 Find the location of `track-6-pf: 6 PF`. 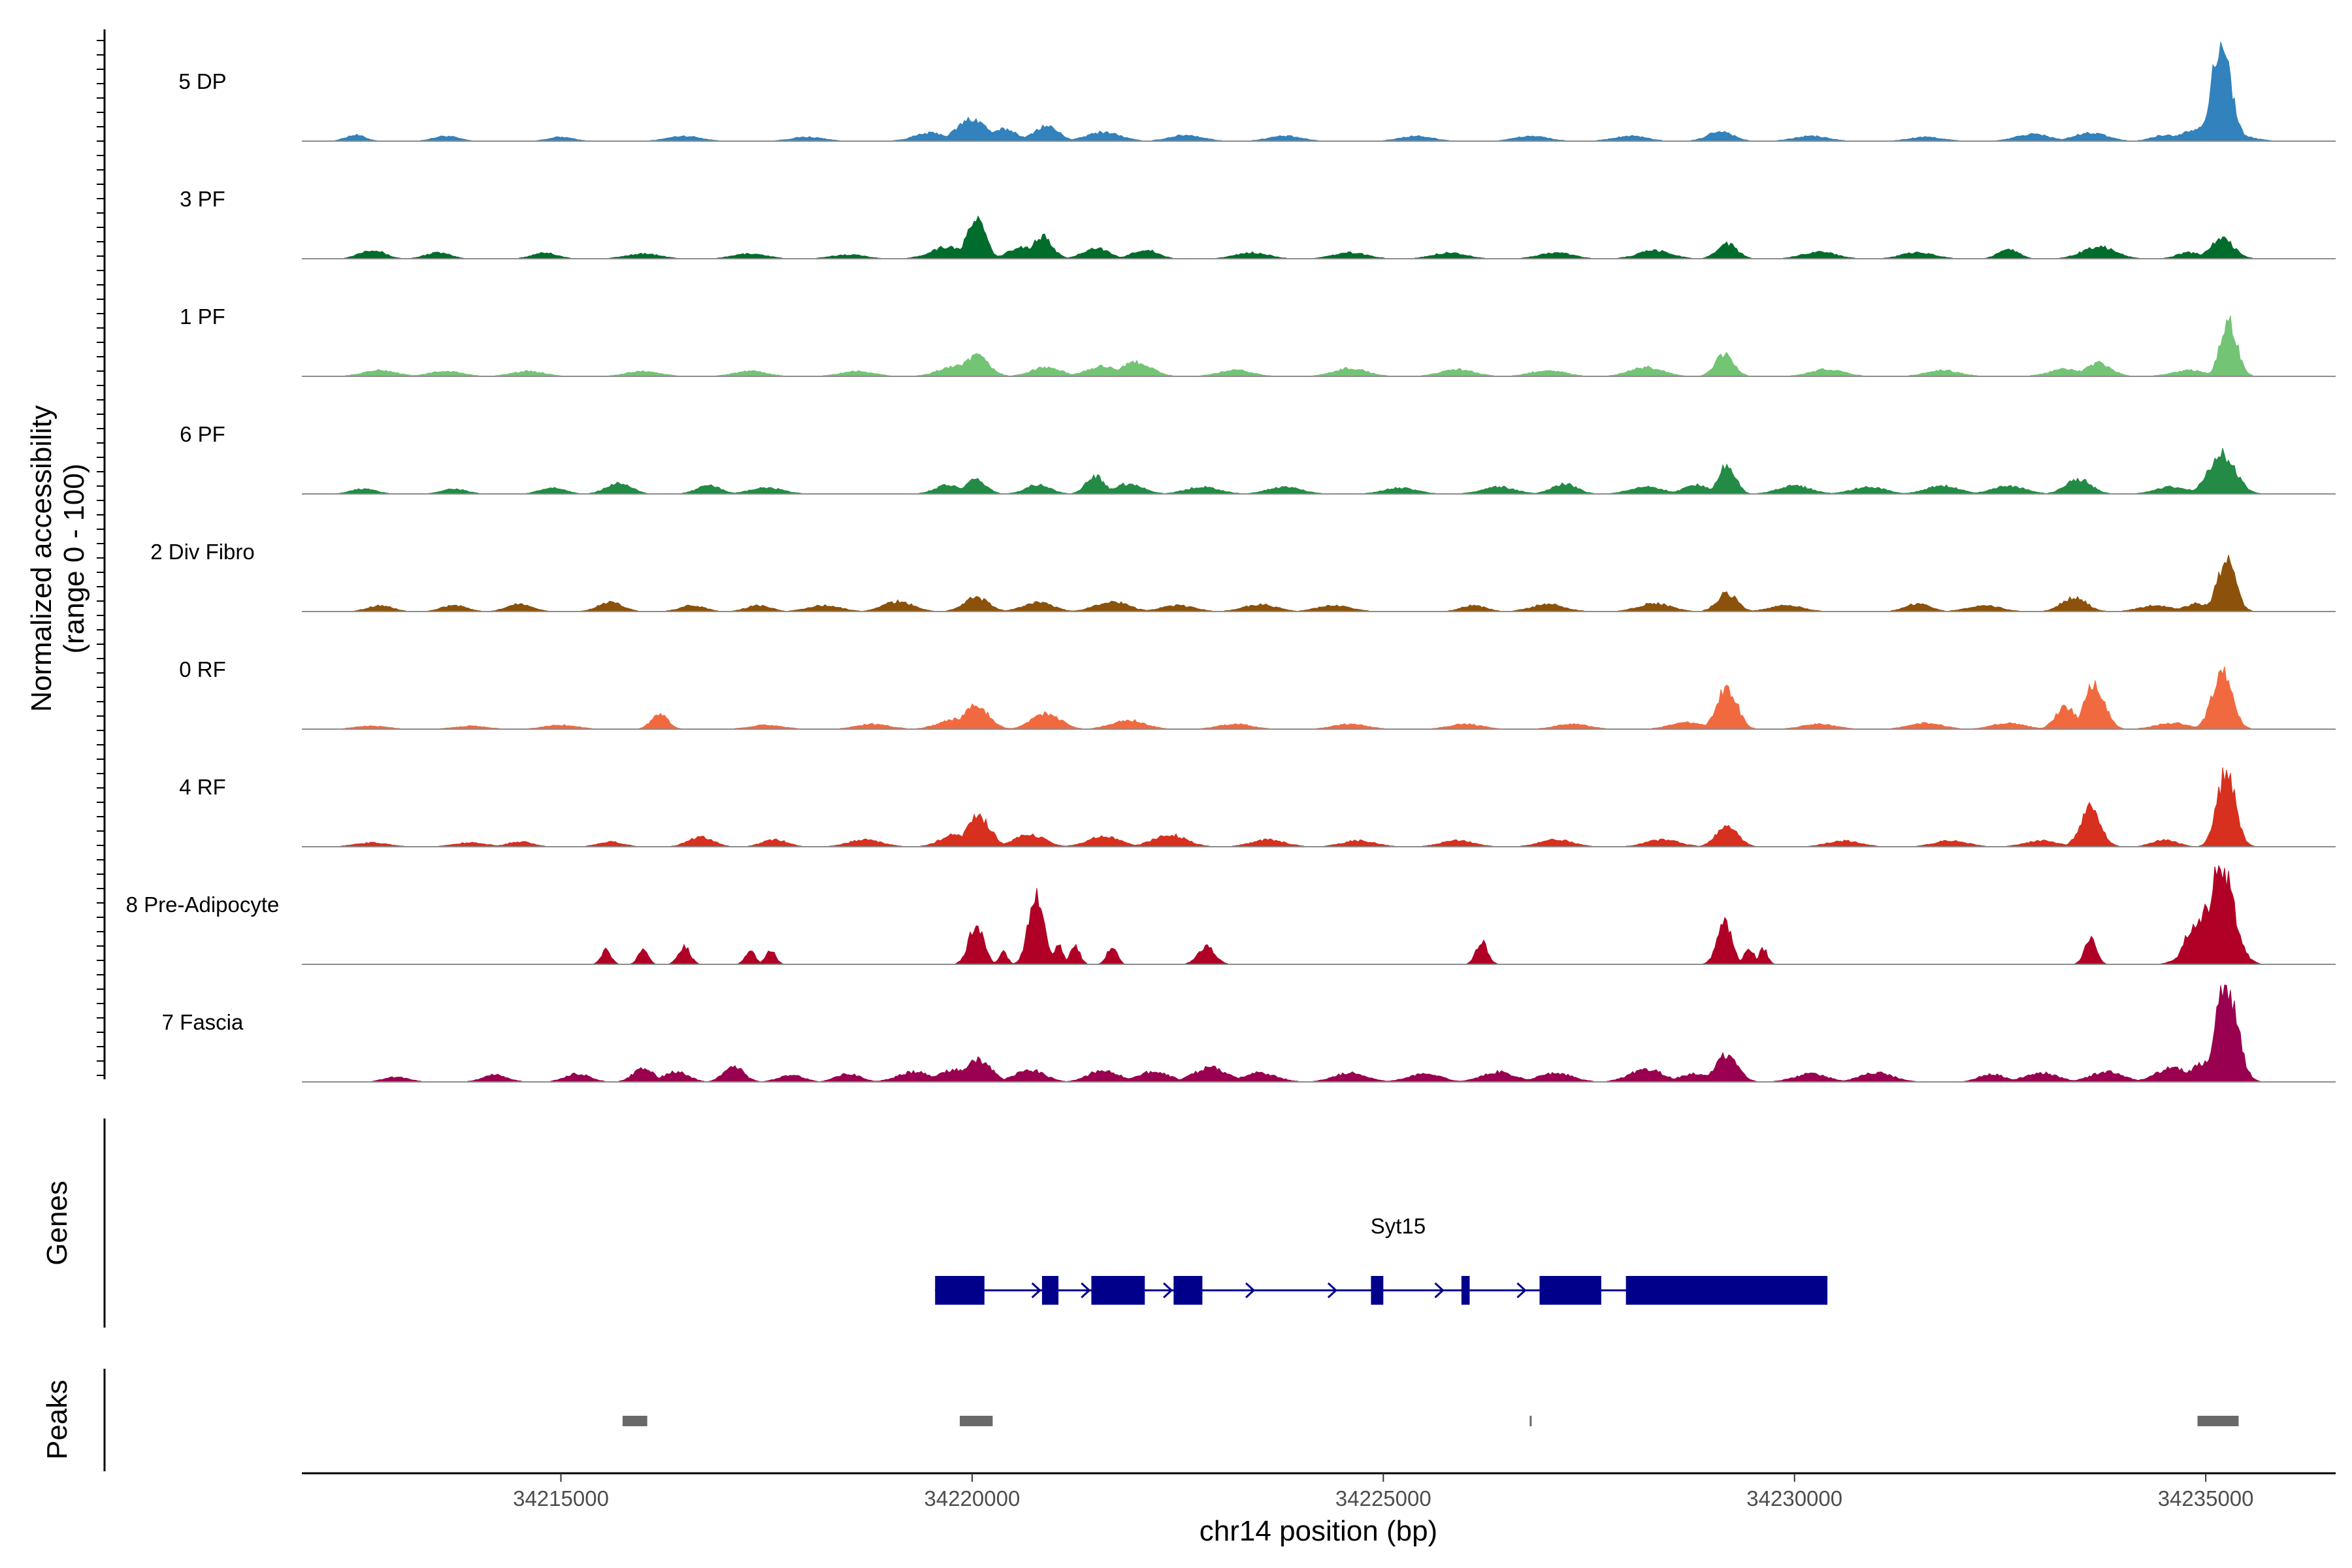

track-6-pf: 6 PF is located at coordinates (1258, 458).